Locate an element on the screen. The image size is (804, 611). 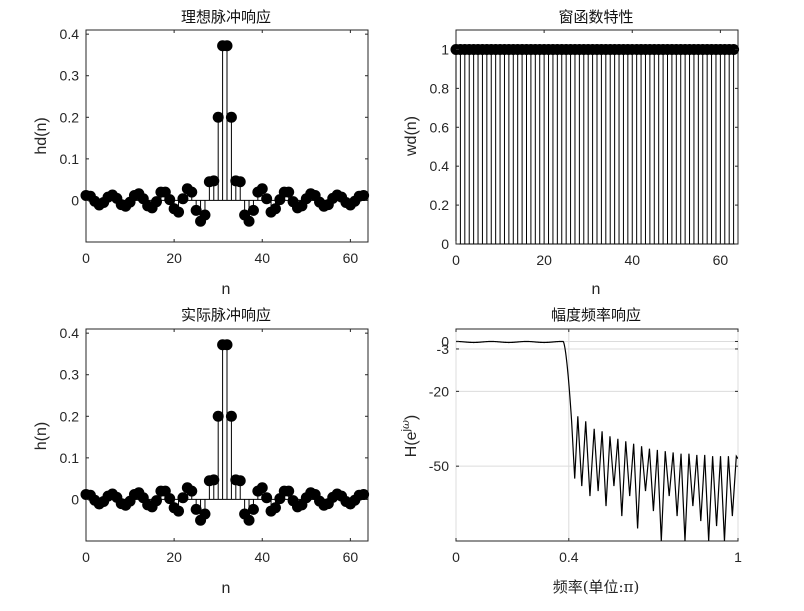
y-axis-label: h(n) is located at coordinates (41, 436).